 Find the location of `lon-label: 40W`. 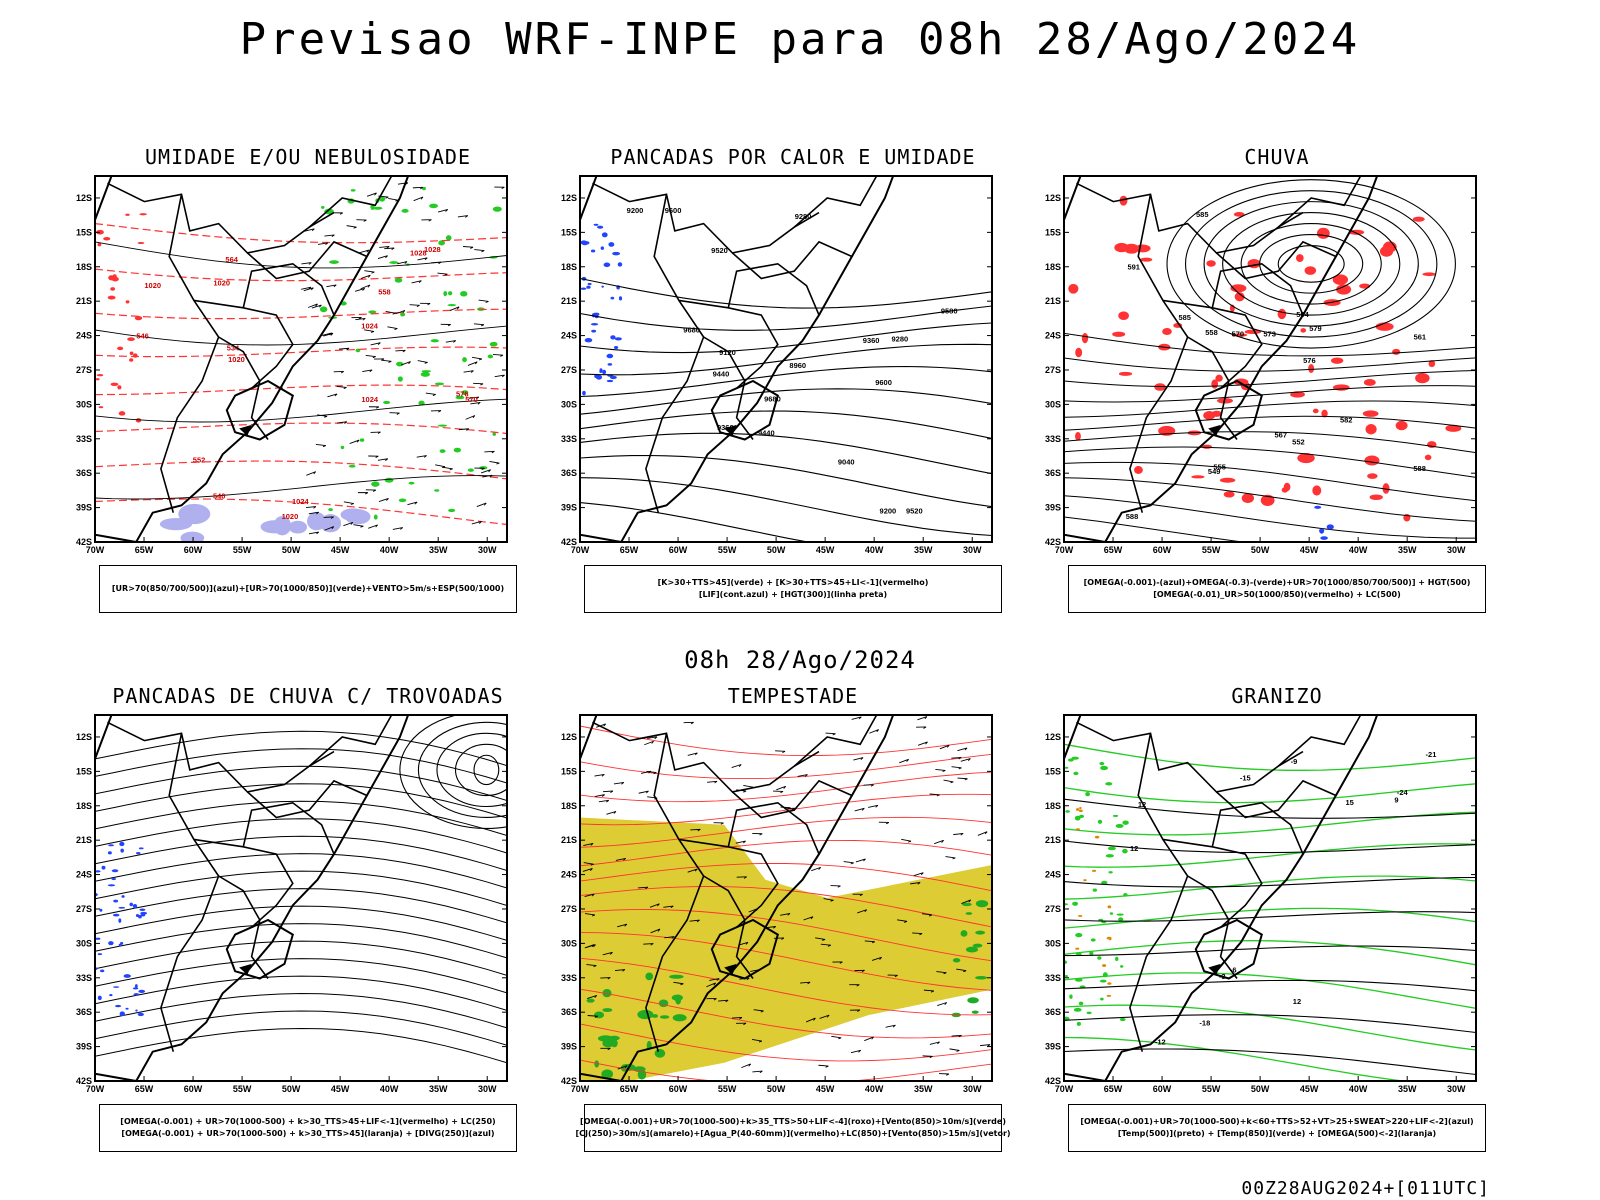

lon-label: 40W is located at coordinates (874, 550).